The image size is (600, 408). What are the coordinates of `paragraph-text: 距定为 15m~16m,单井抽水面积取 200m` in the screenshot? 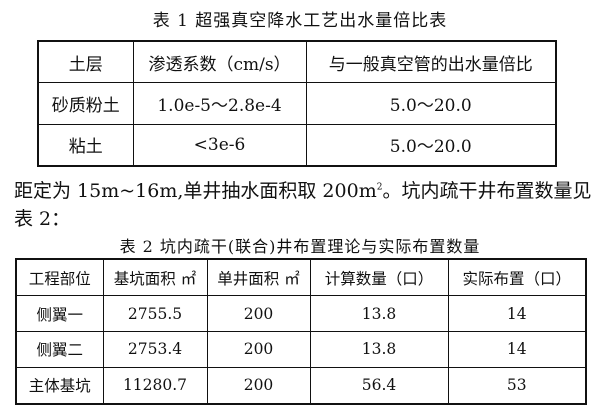 It's located at (195, 191).